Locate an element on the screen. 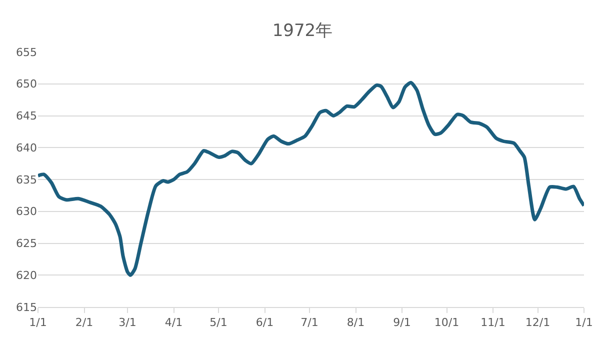  x-tick-label: 10/1 is located at coordinates (447, 323).